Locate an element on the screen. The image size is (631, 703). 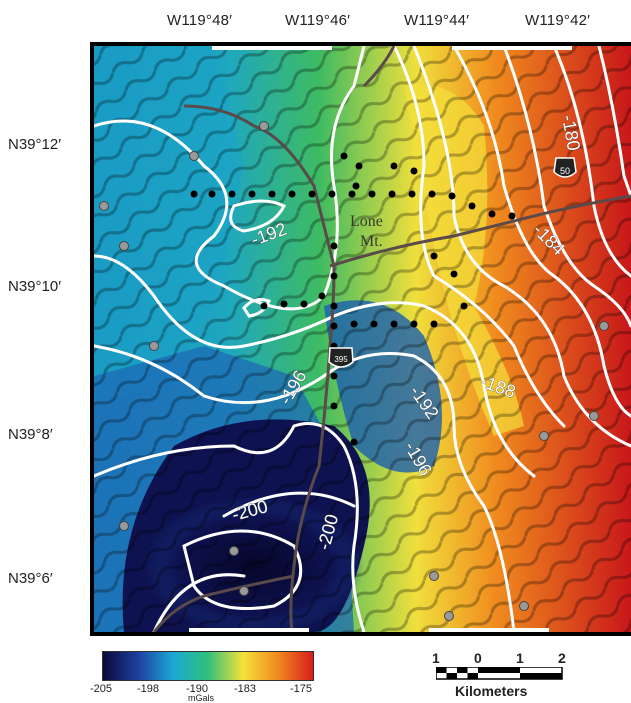
longitude-label: W119°48′ is located at coordinates (200, 20).